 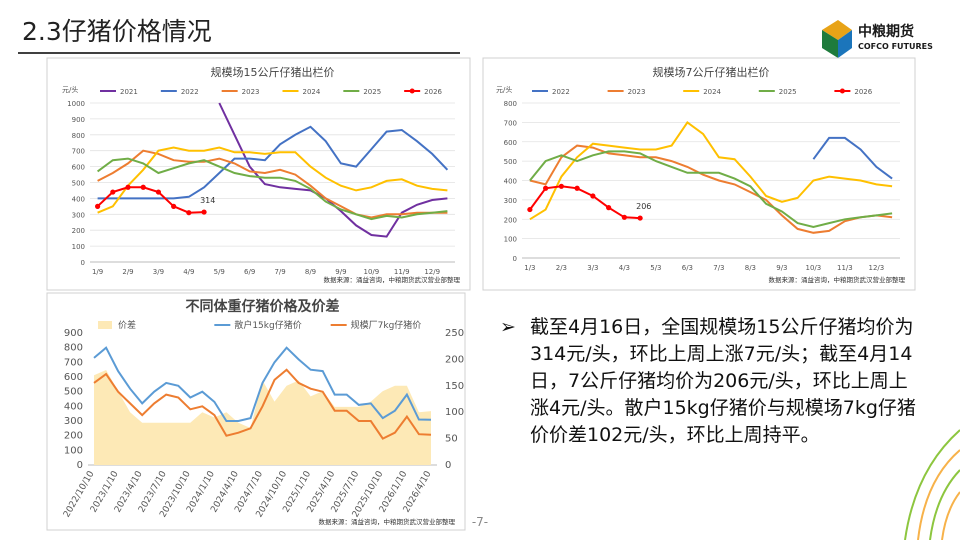 I want to click on y-tick-label: 400, so click(x=73, y=406).